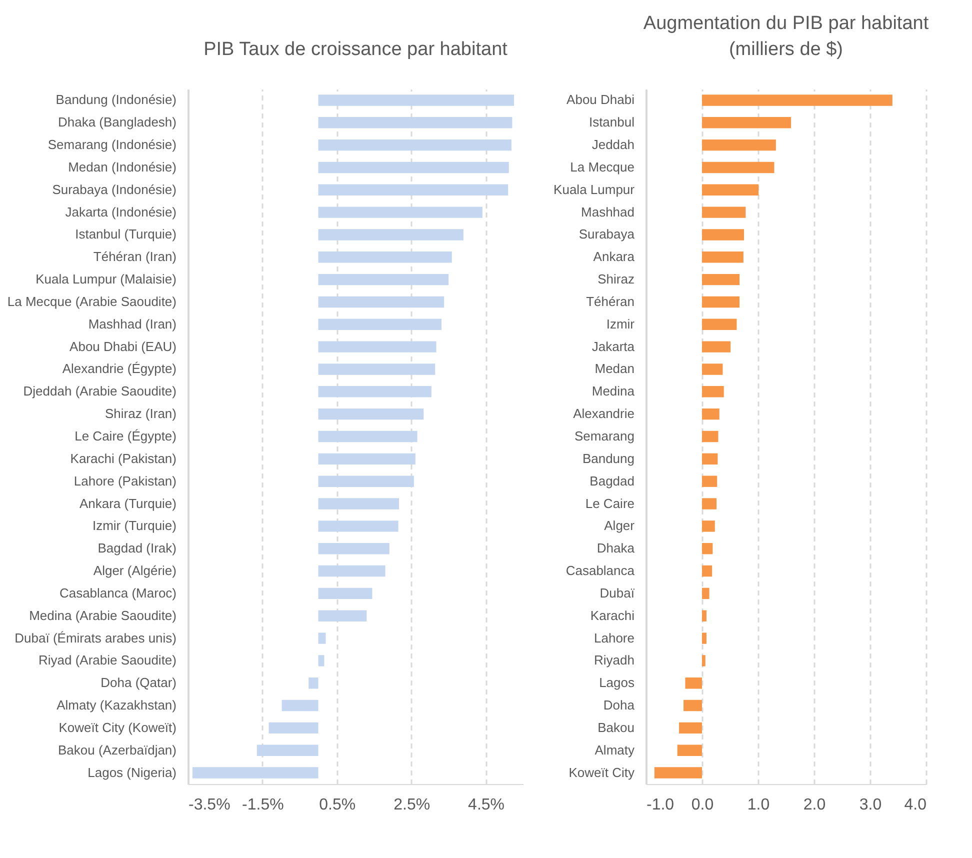  What do you see at coordinates (117, 727) in the screenshot?
I see `y-tick-label: Koweït City (Koweït)` at bounding box center [117, 727].